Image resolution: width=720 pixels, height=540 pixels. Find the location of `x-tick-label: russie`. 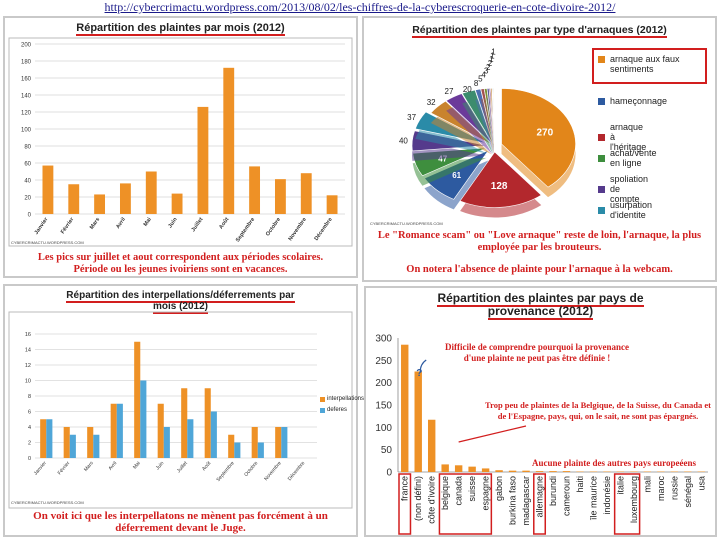

x-tick-label: russie is located at coordinates (674, 488).